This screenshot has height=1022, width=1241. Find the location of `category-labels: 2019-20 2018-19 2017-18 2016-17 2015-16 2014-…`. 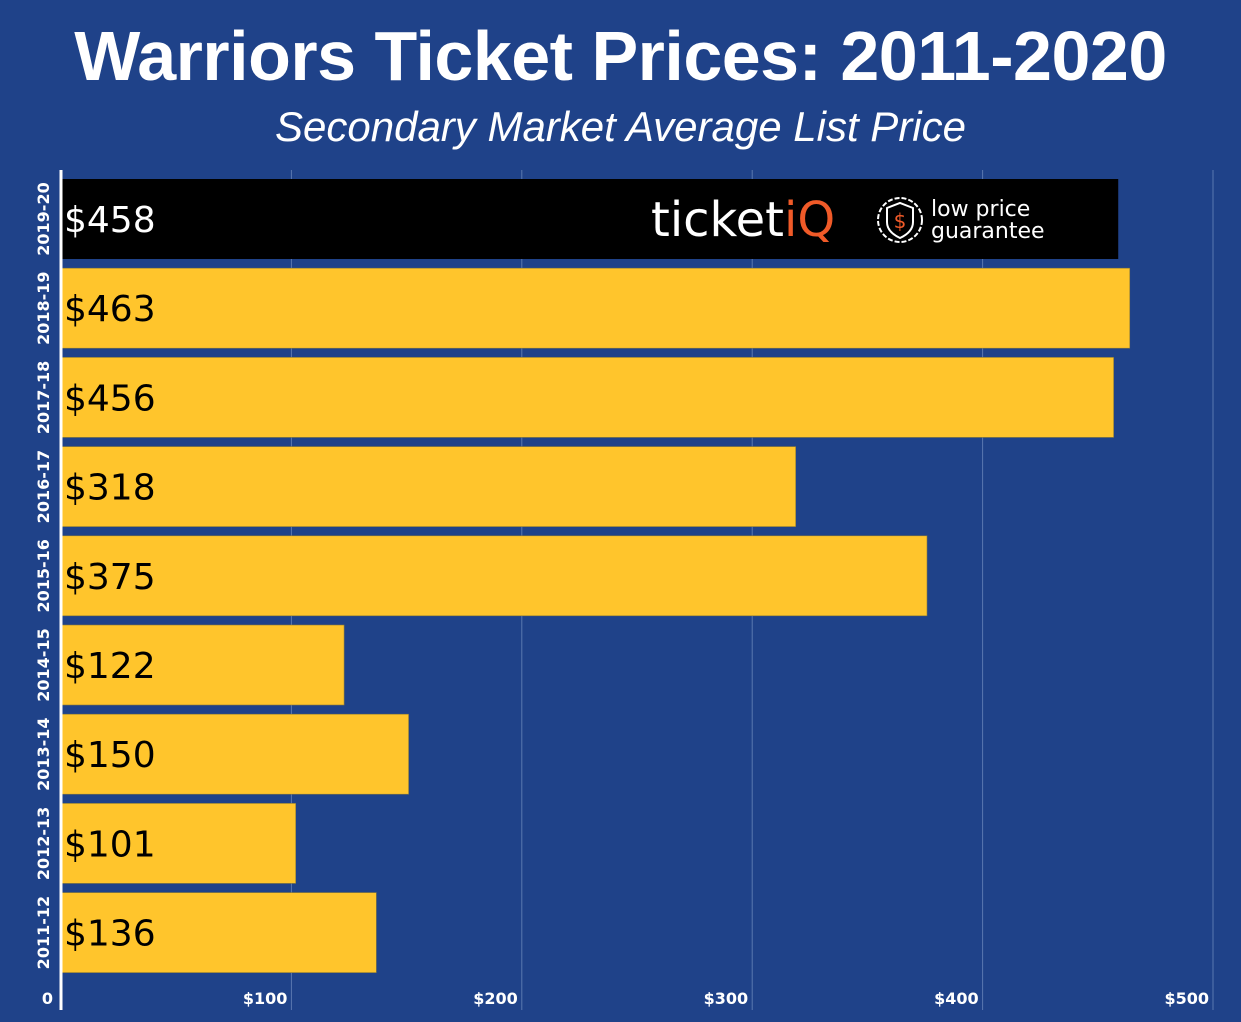

category-labels: 2019-20 2018-19 2017-18 2016-17 2015-16 2014-… is located at coordinates (43, 575).